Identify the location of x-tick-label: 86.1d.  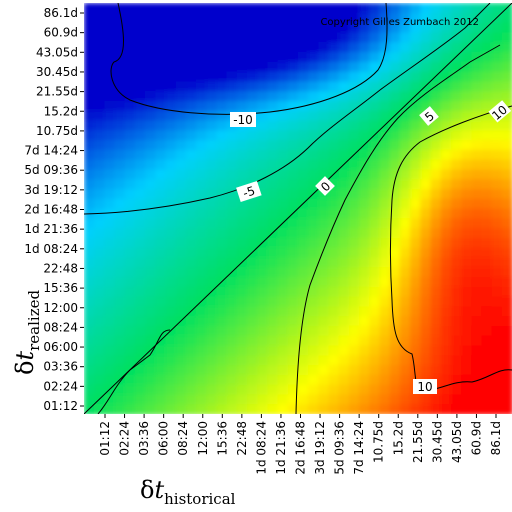
(496, 438).